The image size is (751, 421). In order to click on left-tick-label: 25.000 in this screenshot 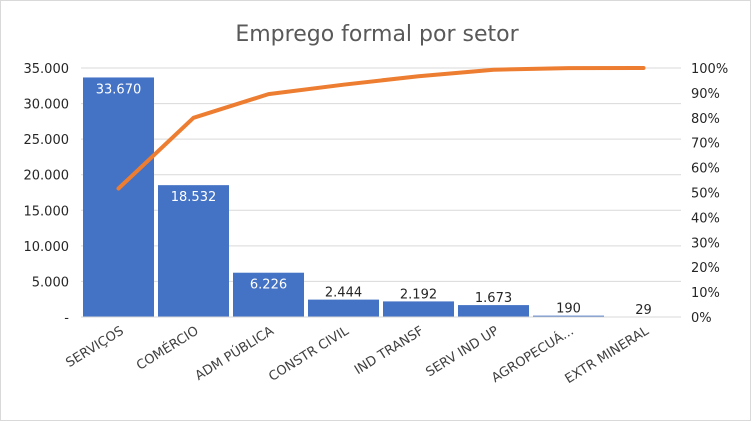, I will do `click(47, 140)`.